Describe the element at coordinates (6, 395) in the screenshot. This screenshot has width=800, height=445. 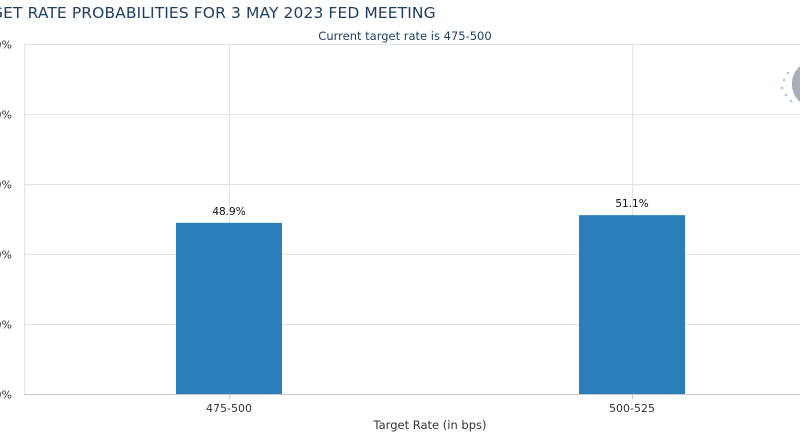
I see `y-tick-label: 0%` at that location.